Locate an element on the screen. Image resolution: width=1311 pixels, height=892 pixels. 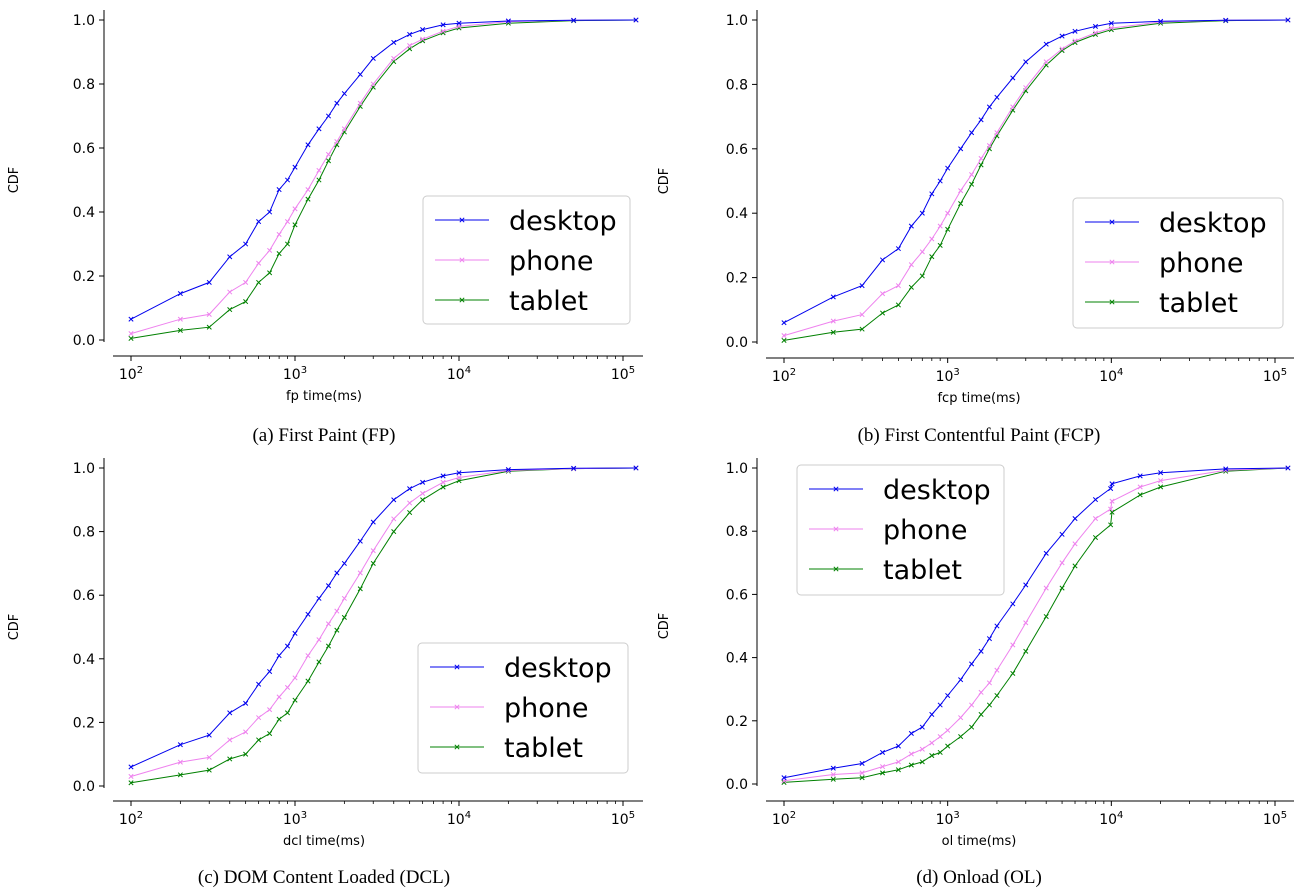
legend-box is located at coordinates (523, 708).